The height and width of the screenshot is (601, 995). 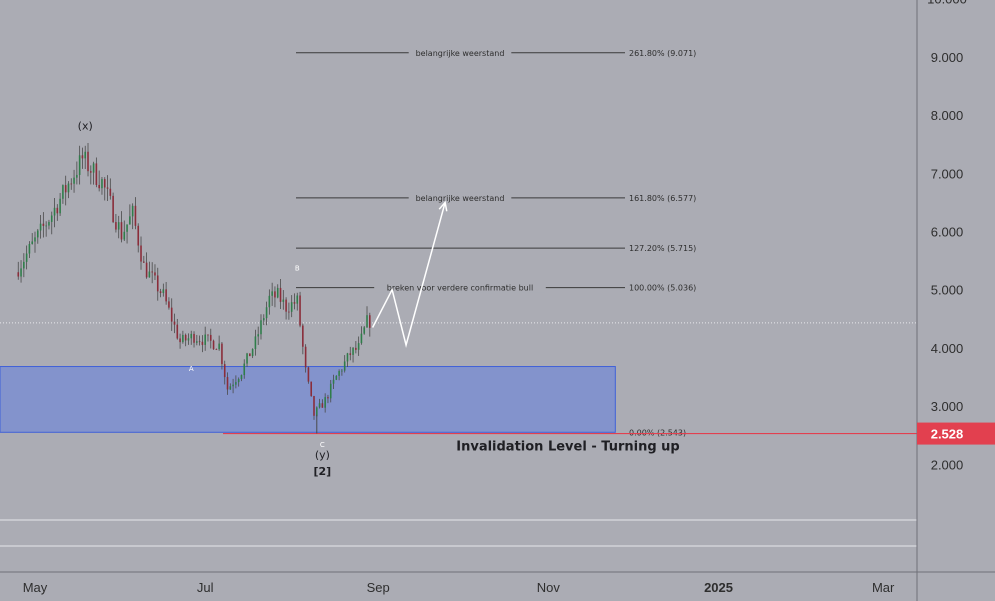 What do you see at coordinates (567, 447) in the screenshot?
I see `invalidation-label: Invalidation Level - Turning up` at bounding box center [567, 447].